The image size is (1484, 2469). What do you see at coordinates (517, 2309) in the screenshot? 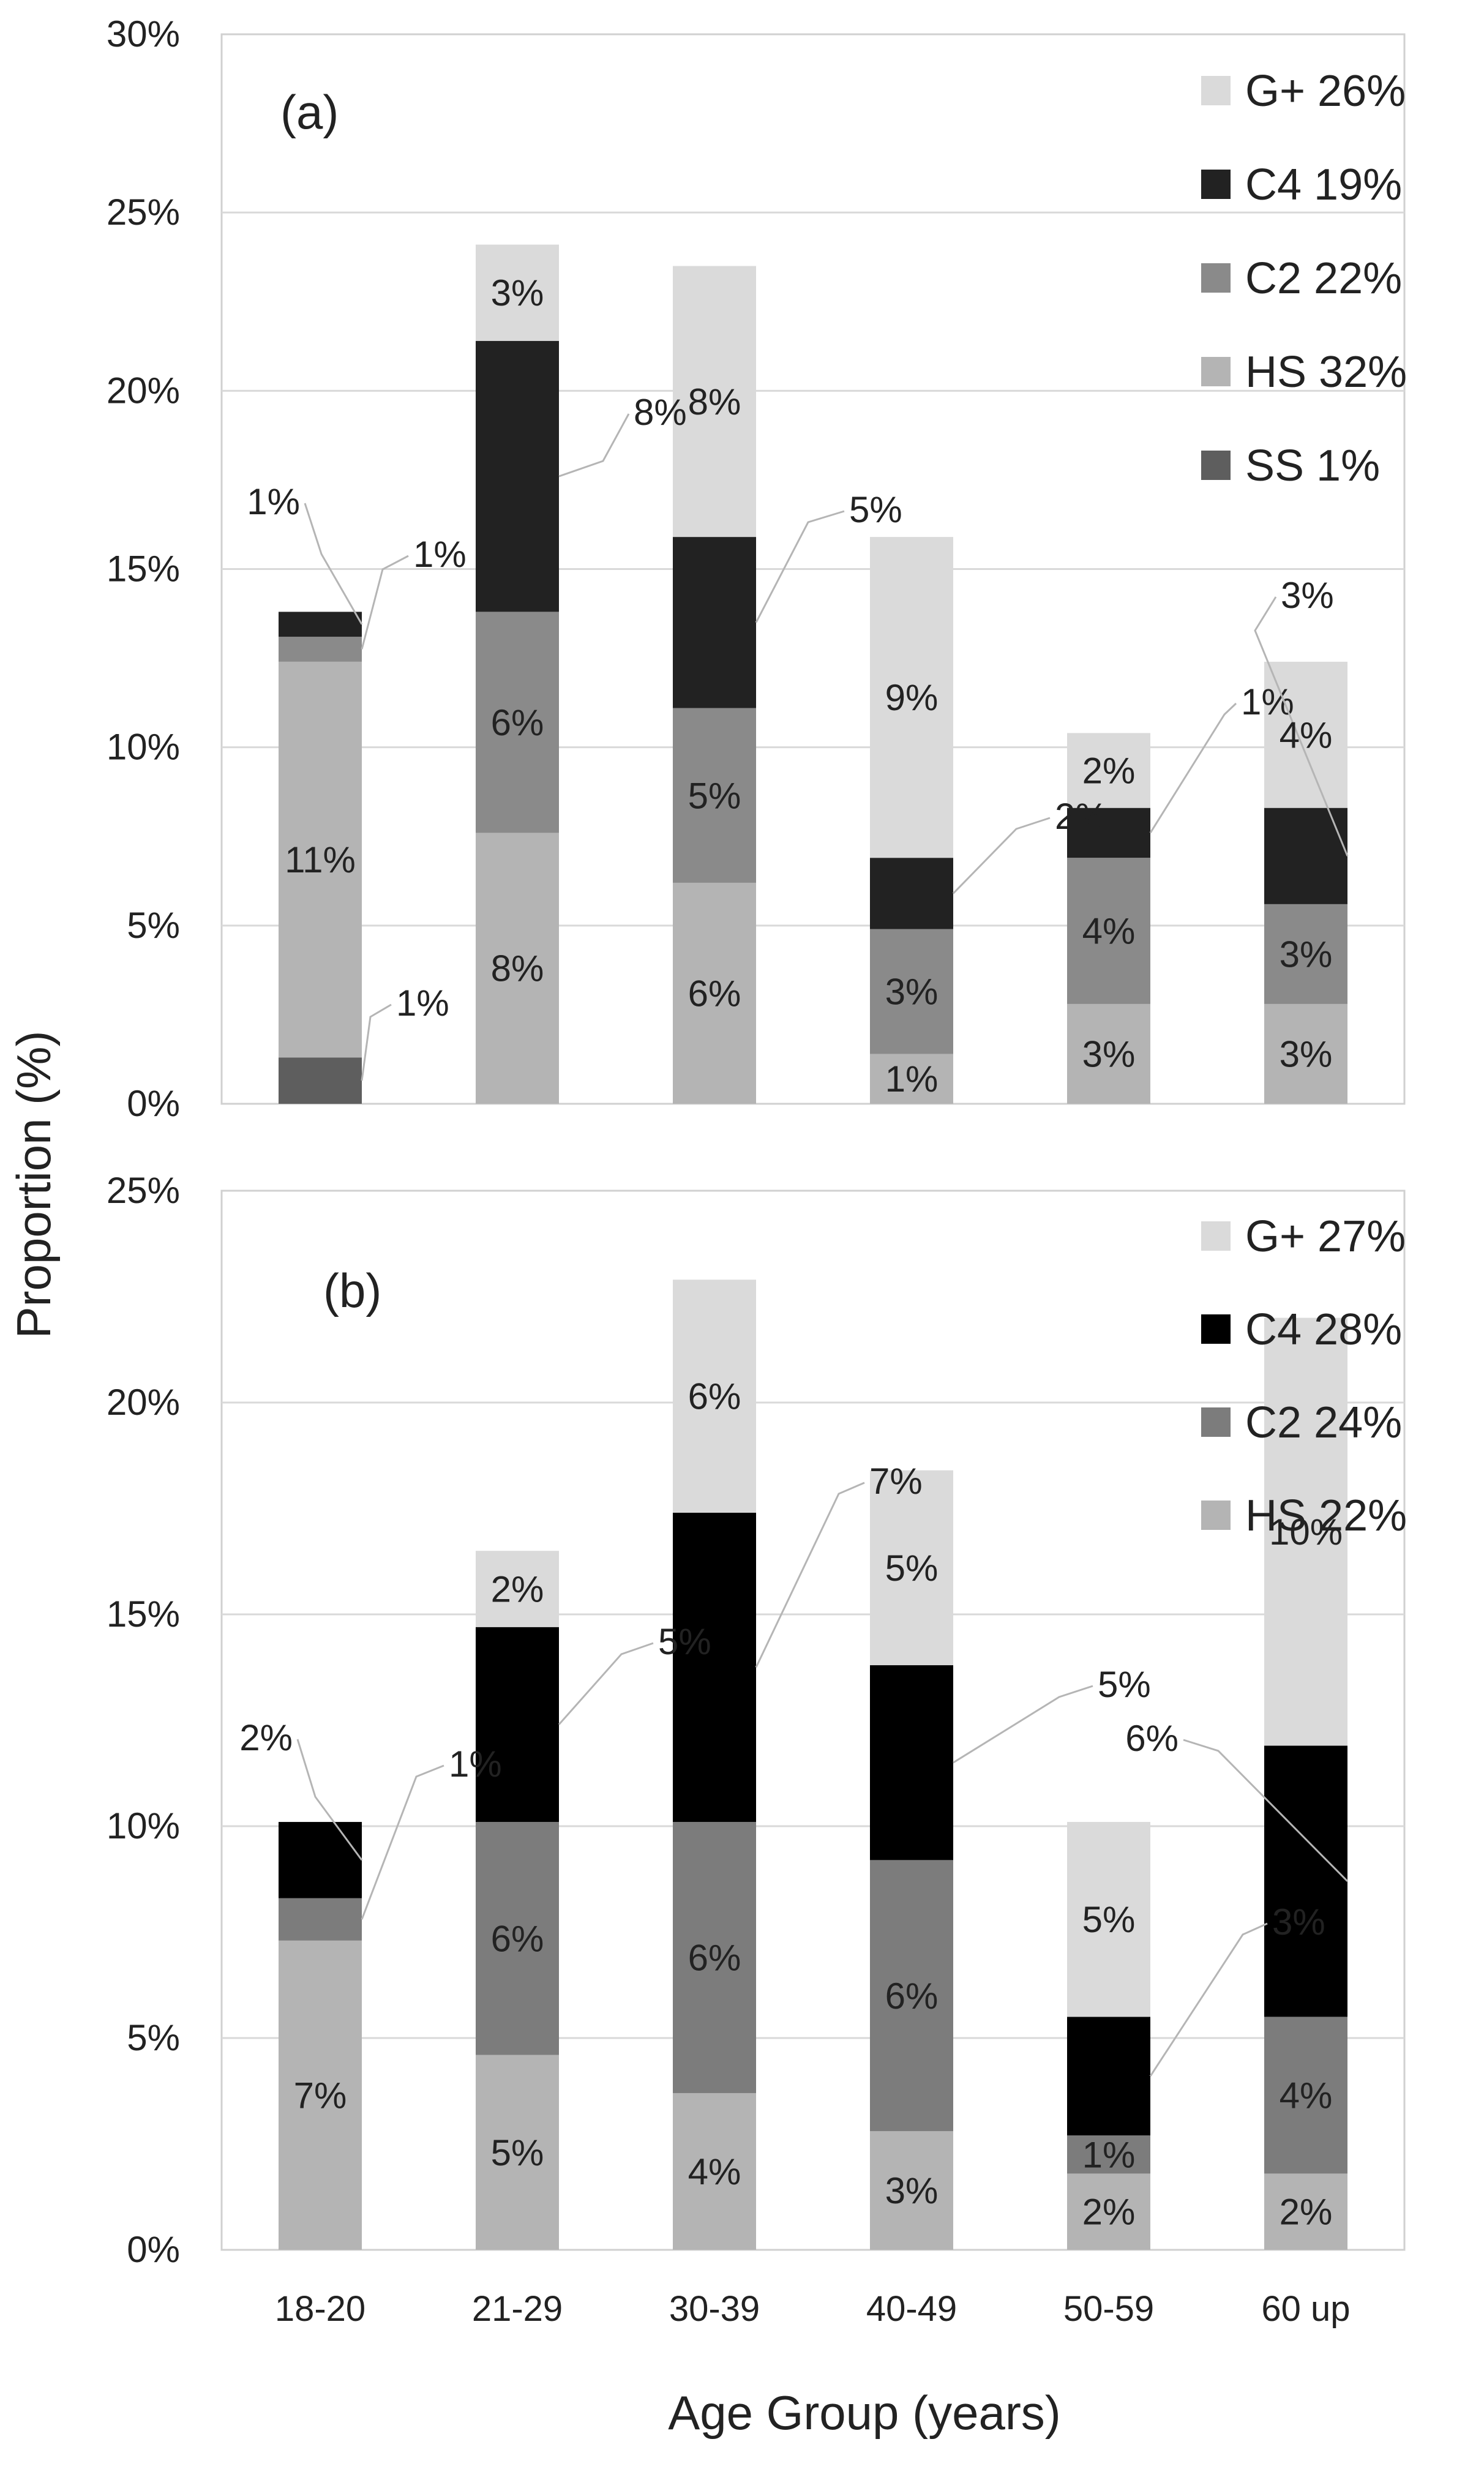
I see `x-tick-label: 21-29` at bounding box center [517, 2309].